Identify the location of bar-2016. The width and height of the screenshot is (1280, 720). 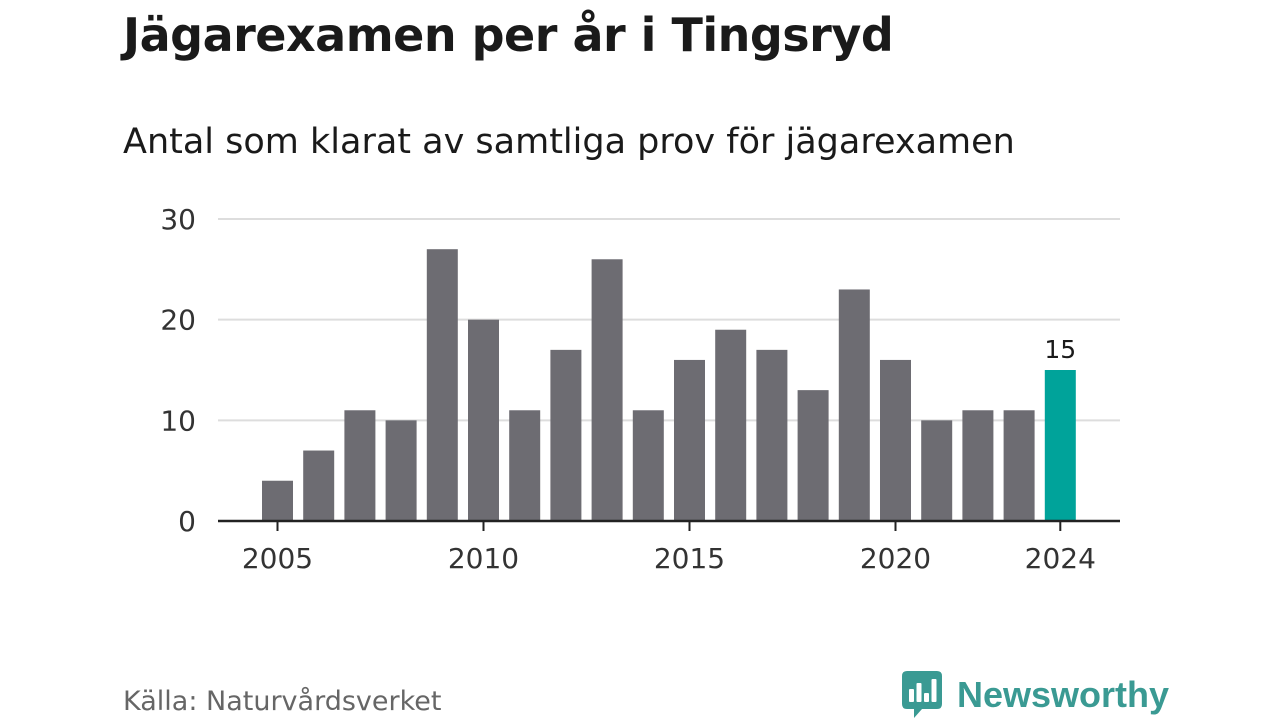
(731, 425).